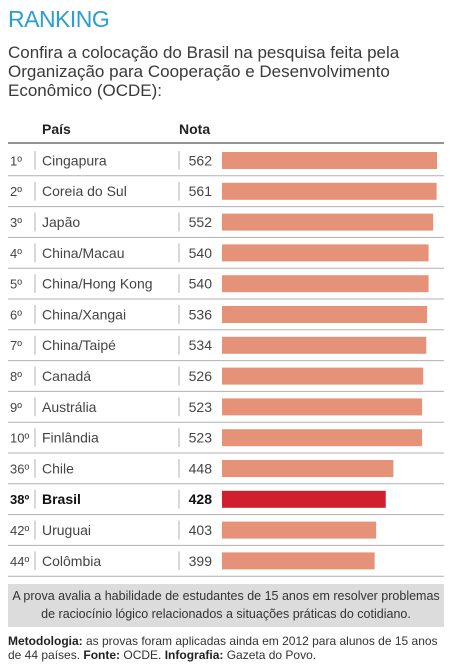  Describe the element at coordinates (16, 191) in the screenshot. I see `rank-label: 2º` at that location.